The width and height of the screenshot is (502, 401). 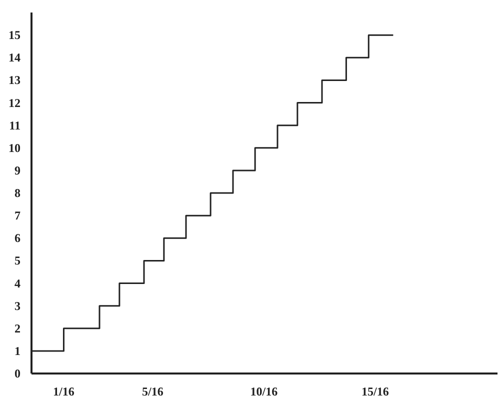 I want to click on x-tick-label: 5/16, so click(x=153, y=391).